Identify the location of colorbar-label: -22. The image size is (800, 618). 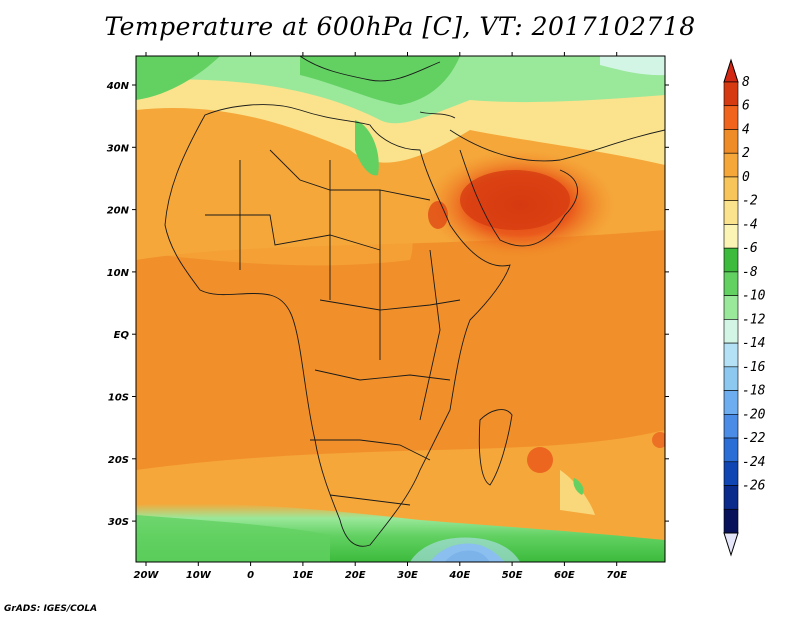
(754, 438).